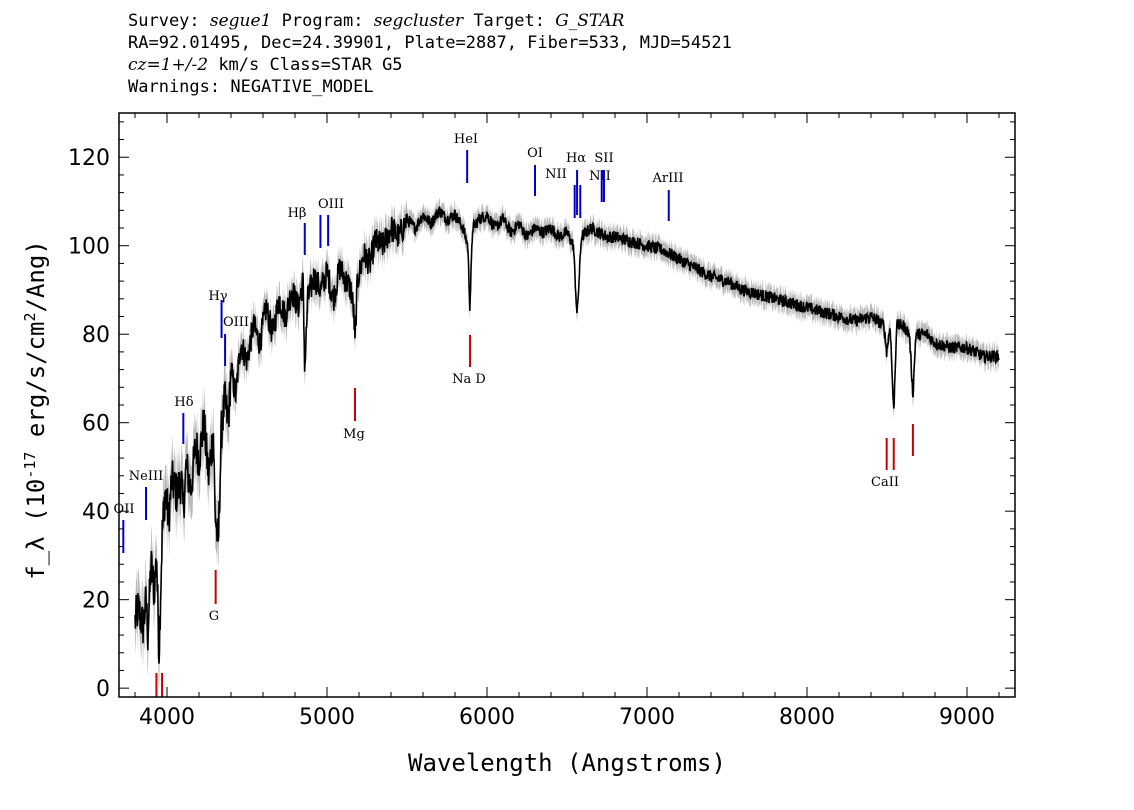 The width and height of the screenshot is (1134, 810). I want to click on absorption-line-label: Na D, so click(469, 379).